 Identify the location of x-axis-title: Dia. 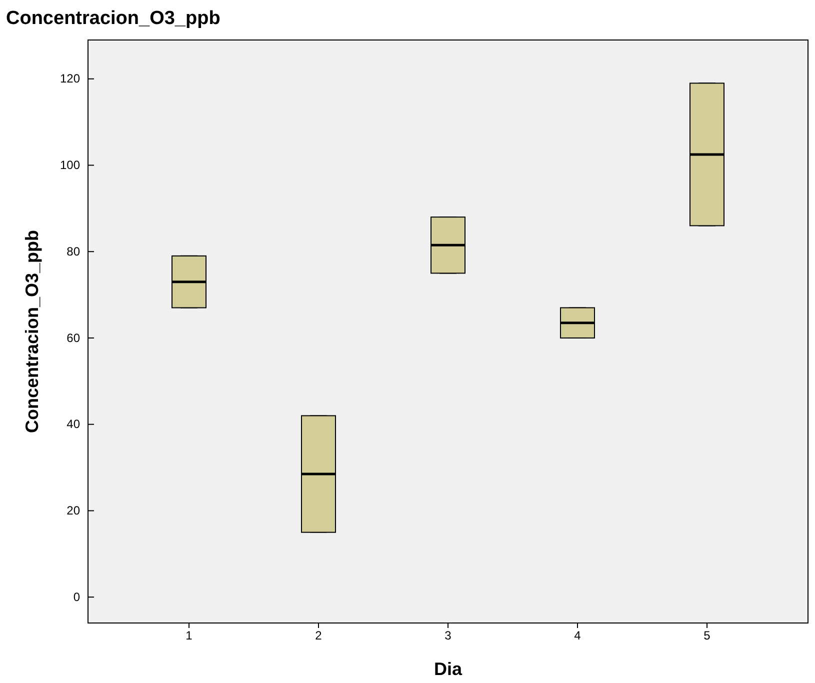
(448, 669).